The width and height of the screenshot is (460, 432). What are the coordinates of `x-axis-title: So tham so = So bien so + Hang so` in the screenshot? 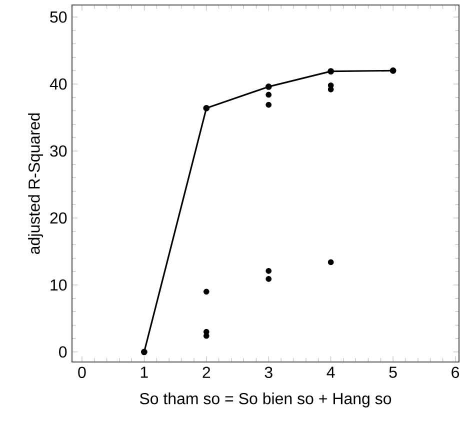 It's located at (266, 400).